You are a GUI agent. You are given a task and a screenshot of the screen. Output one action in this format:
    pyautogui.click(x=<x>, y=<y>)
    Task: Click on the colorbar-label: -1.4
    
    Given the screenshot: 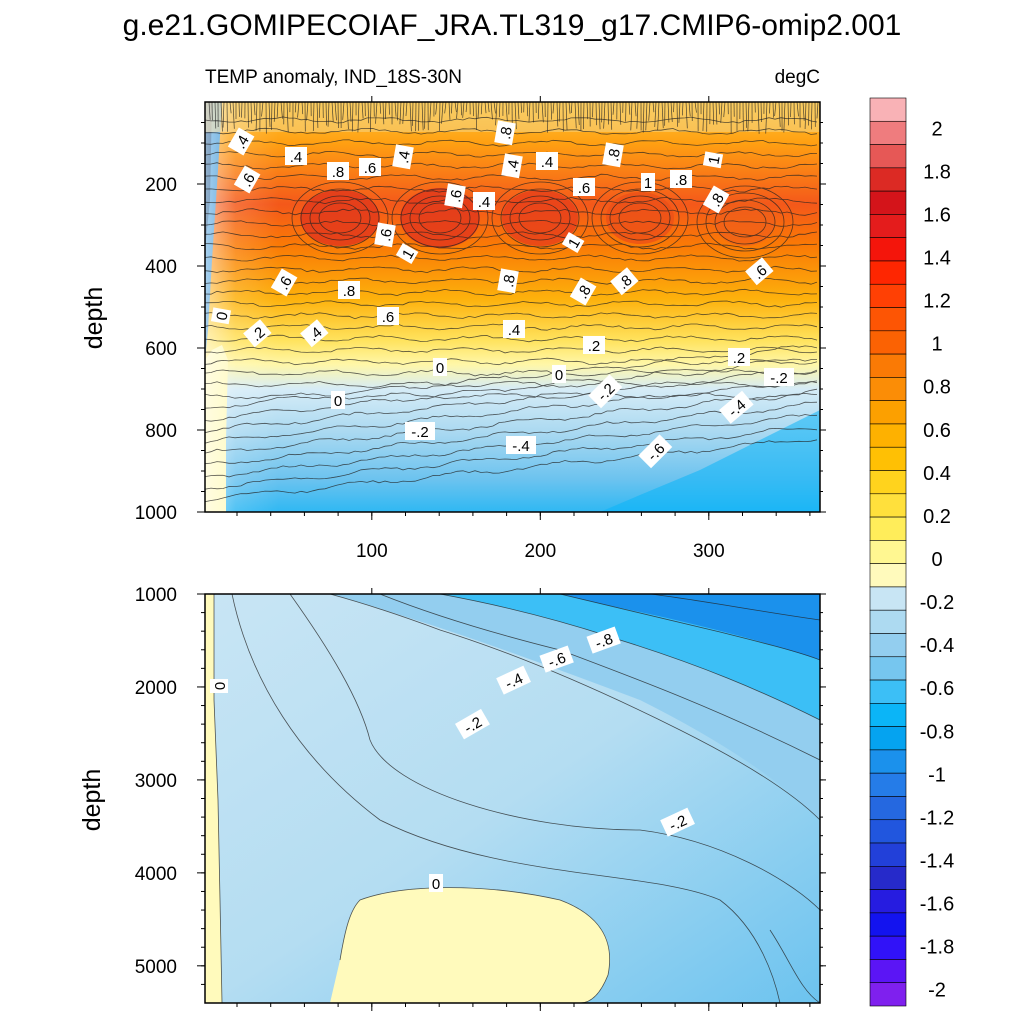 What is the action you would take?
    pyautogui.click(x=937, y=862)
    